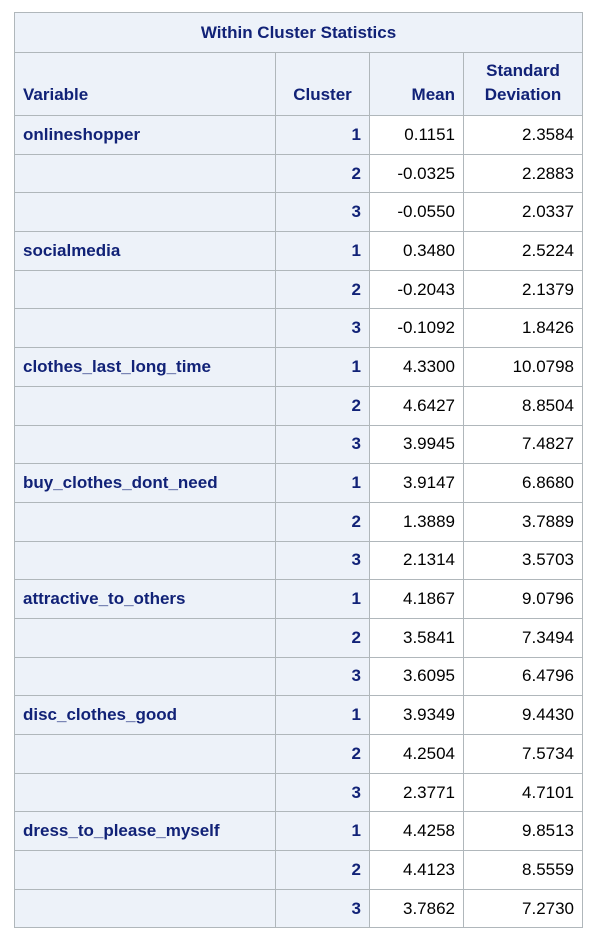 The height and width of the screenshot is (944, 592). What do you see at coordinates (523, 212) in the screenshot?
I see `std-dev-cell: 2.0337` at bounding box center [523, 212].